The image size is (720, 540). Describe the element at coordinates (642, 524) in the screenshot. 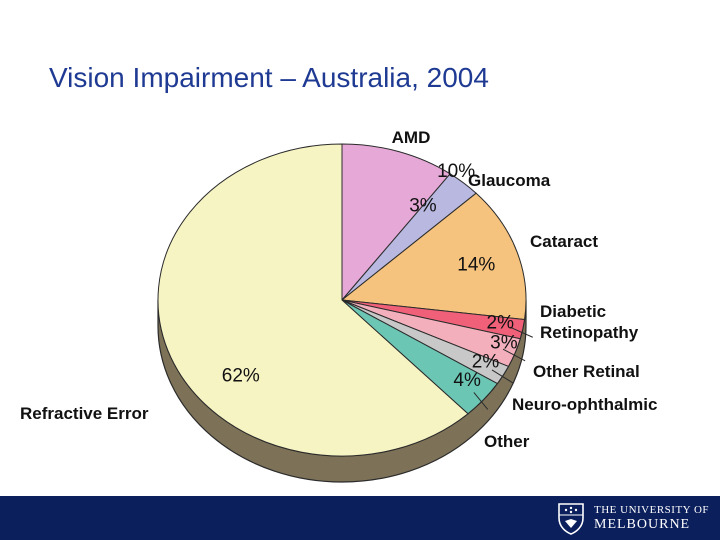

I see `logo-text-line2: MELBOURNE` at that location.